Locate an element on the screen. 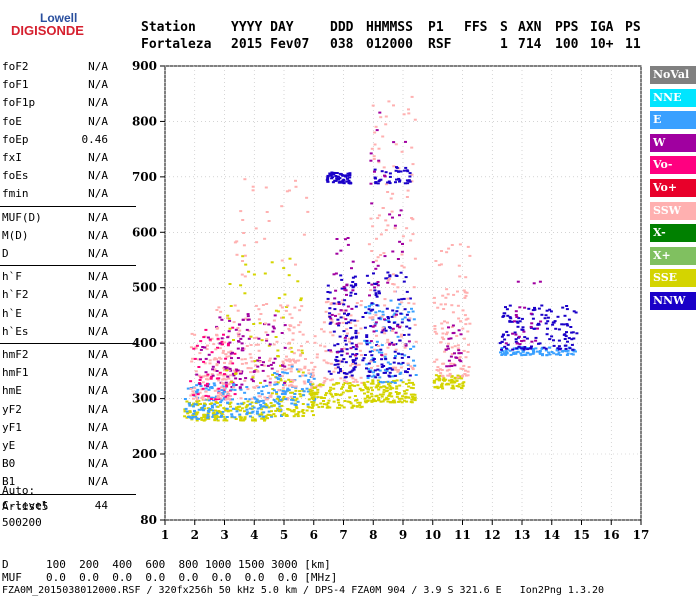 This screenshot has height=600, width=700. param-name: B1 is located at coordinates (9, 482).